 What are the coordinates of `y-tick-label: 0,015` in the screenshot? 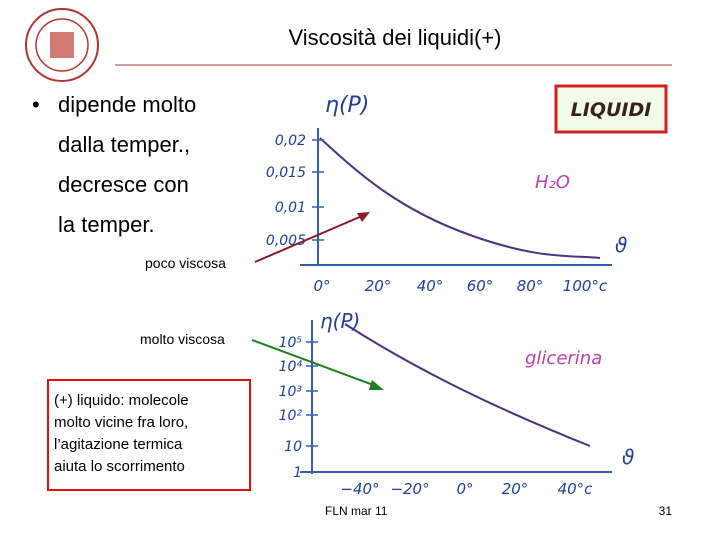 It's located at (286, 173).